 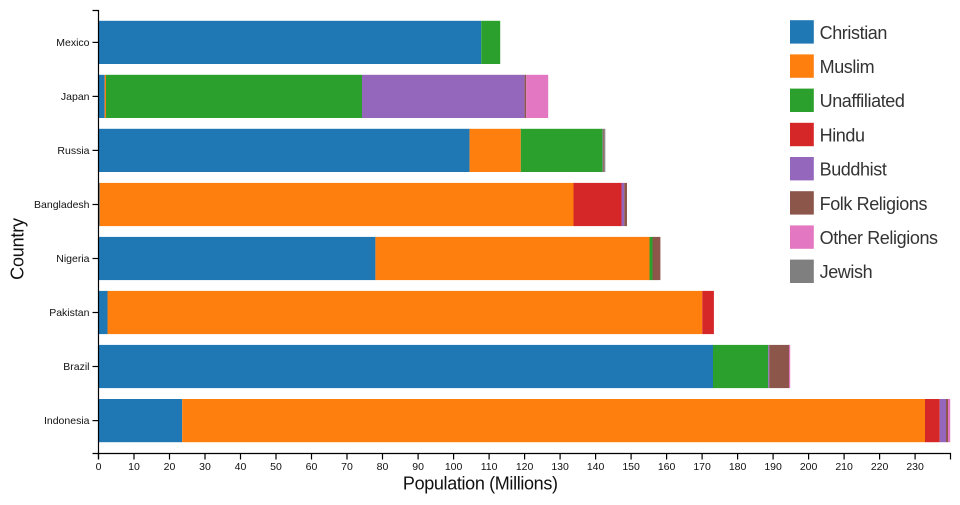 What do you see at coordinates (596, 467) in the screenshot?
I see `svg-text: 140` at bounding box center [596, 467].